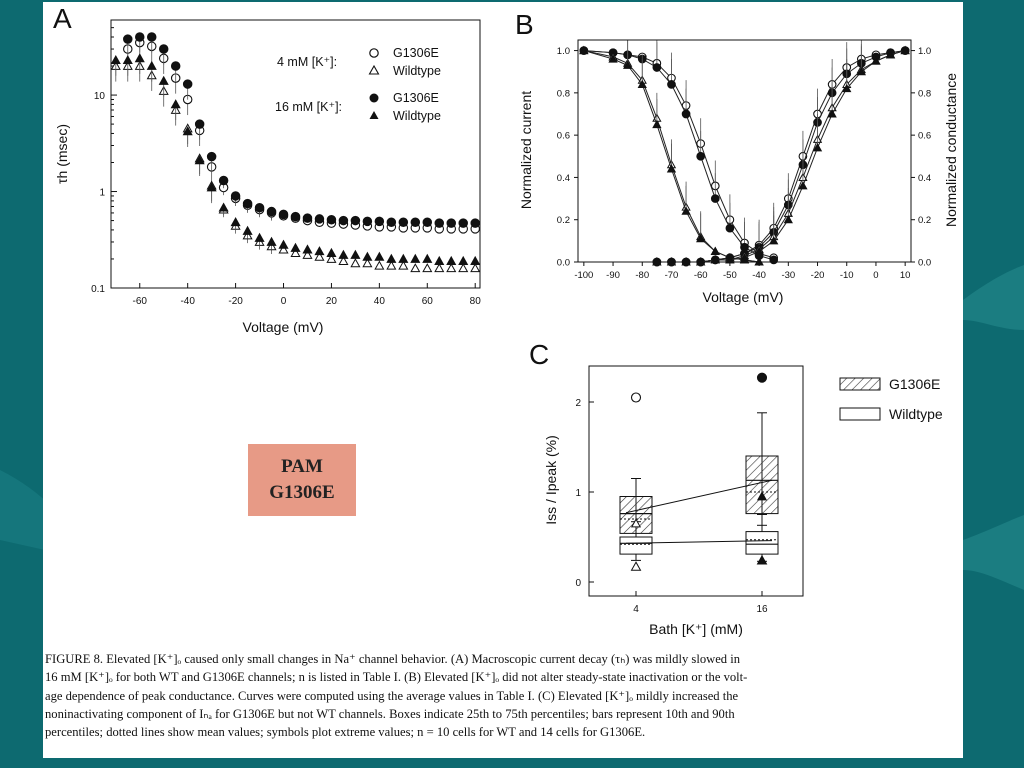 The width and height of the screenshot is (1024, 768). I want to click on y-tick-label: 0, so click(578, 583).